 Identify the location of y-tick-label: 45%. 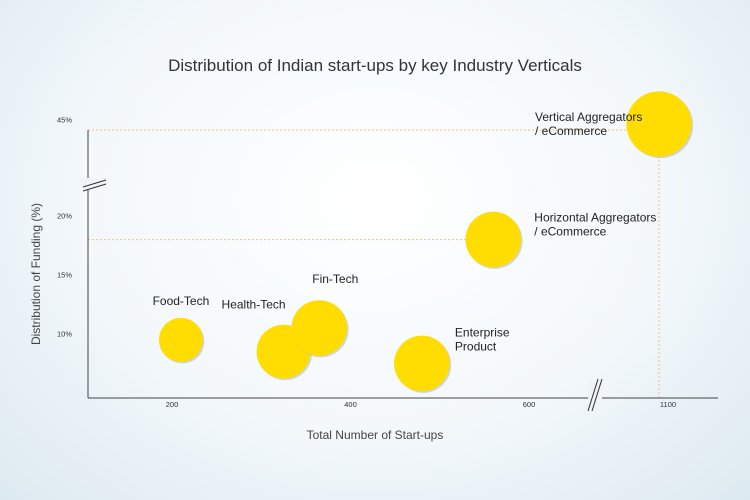
(64, 120).